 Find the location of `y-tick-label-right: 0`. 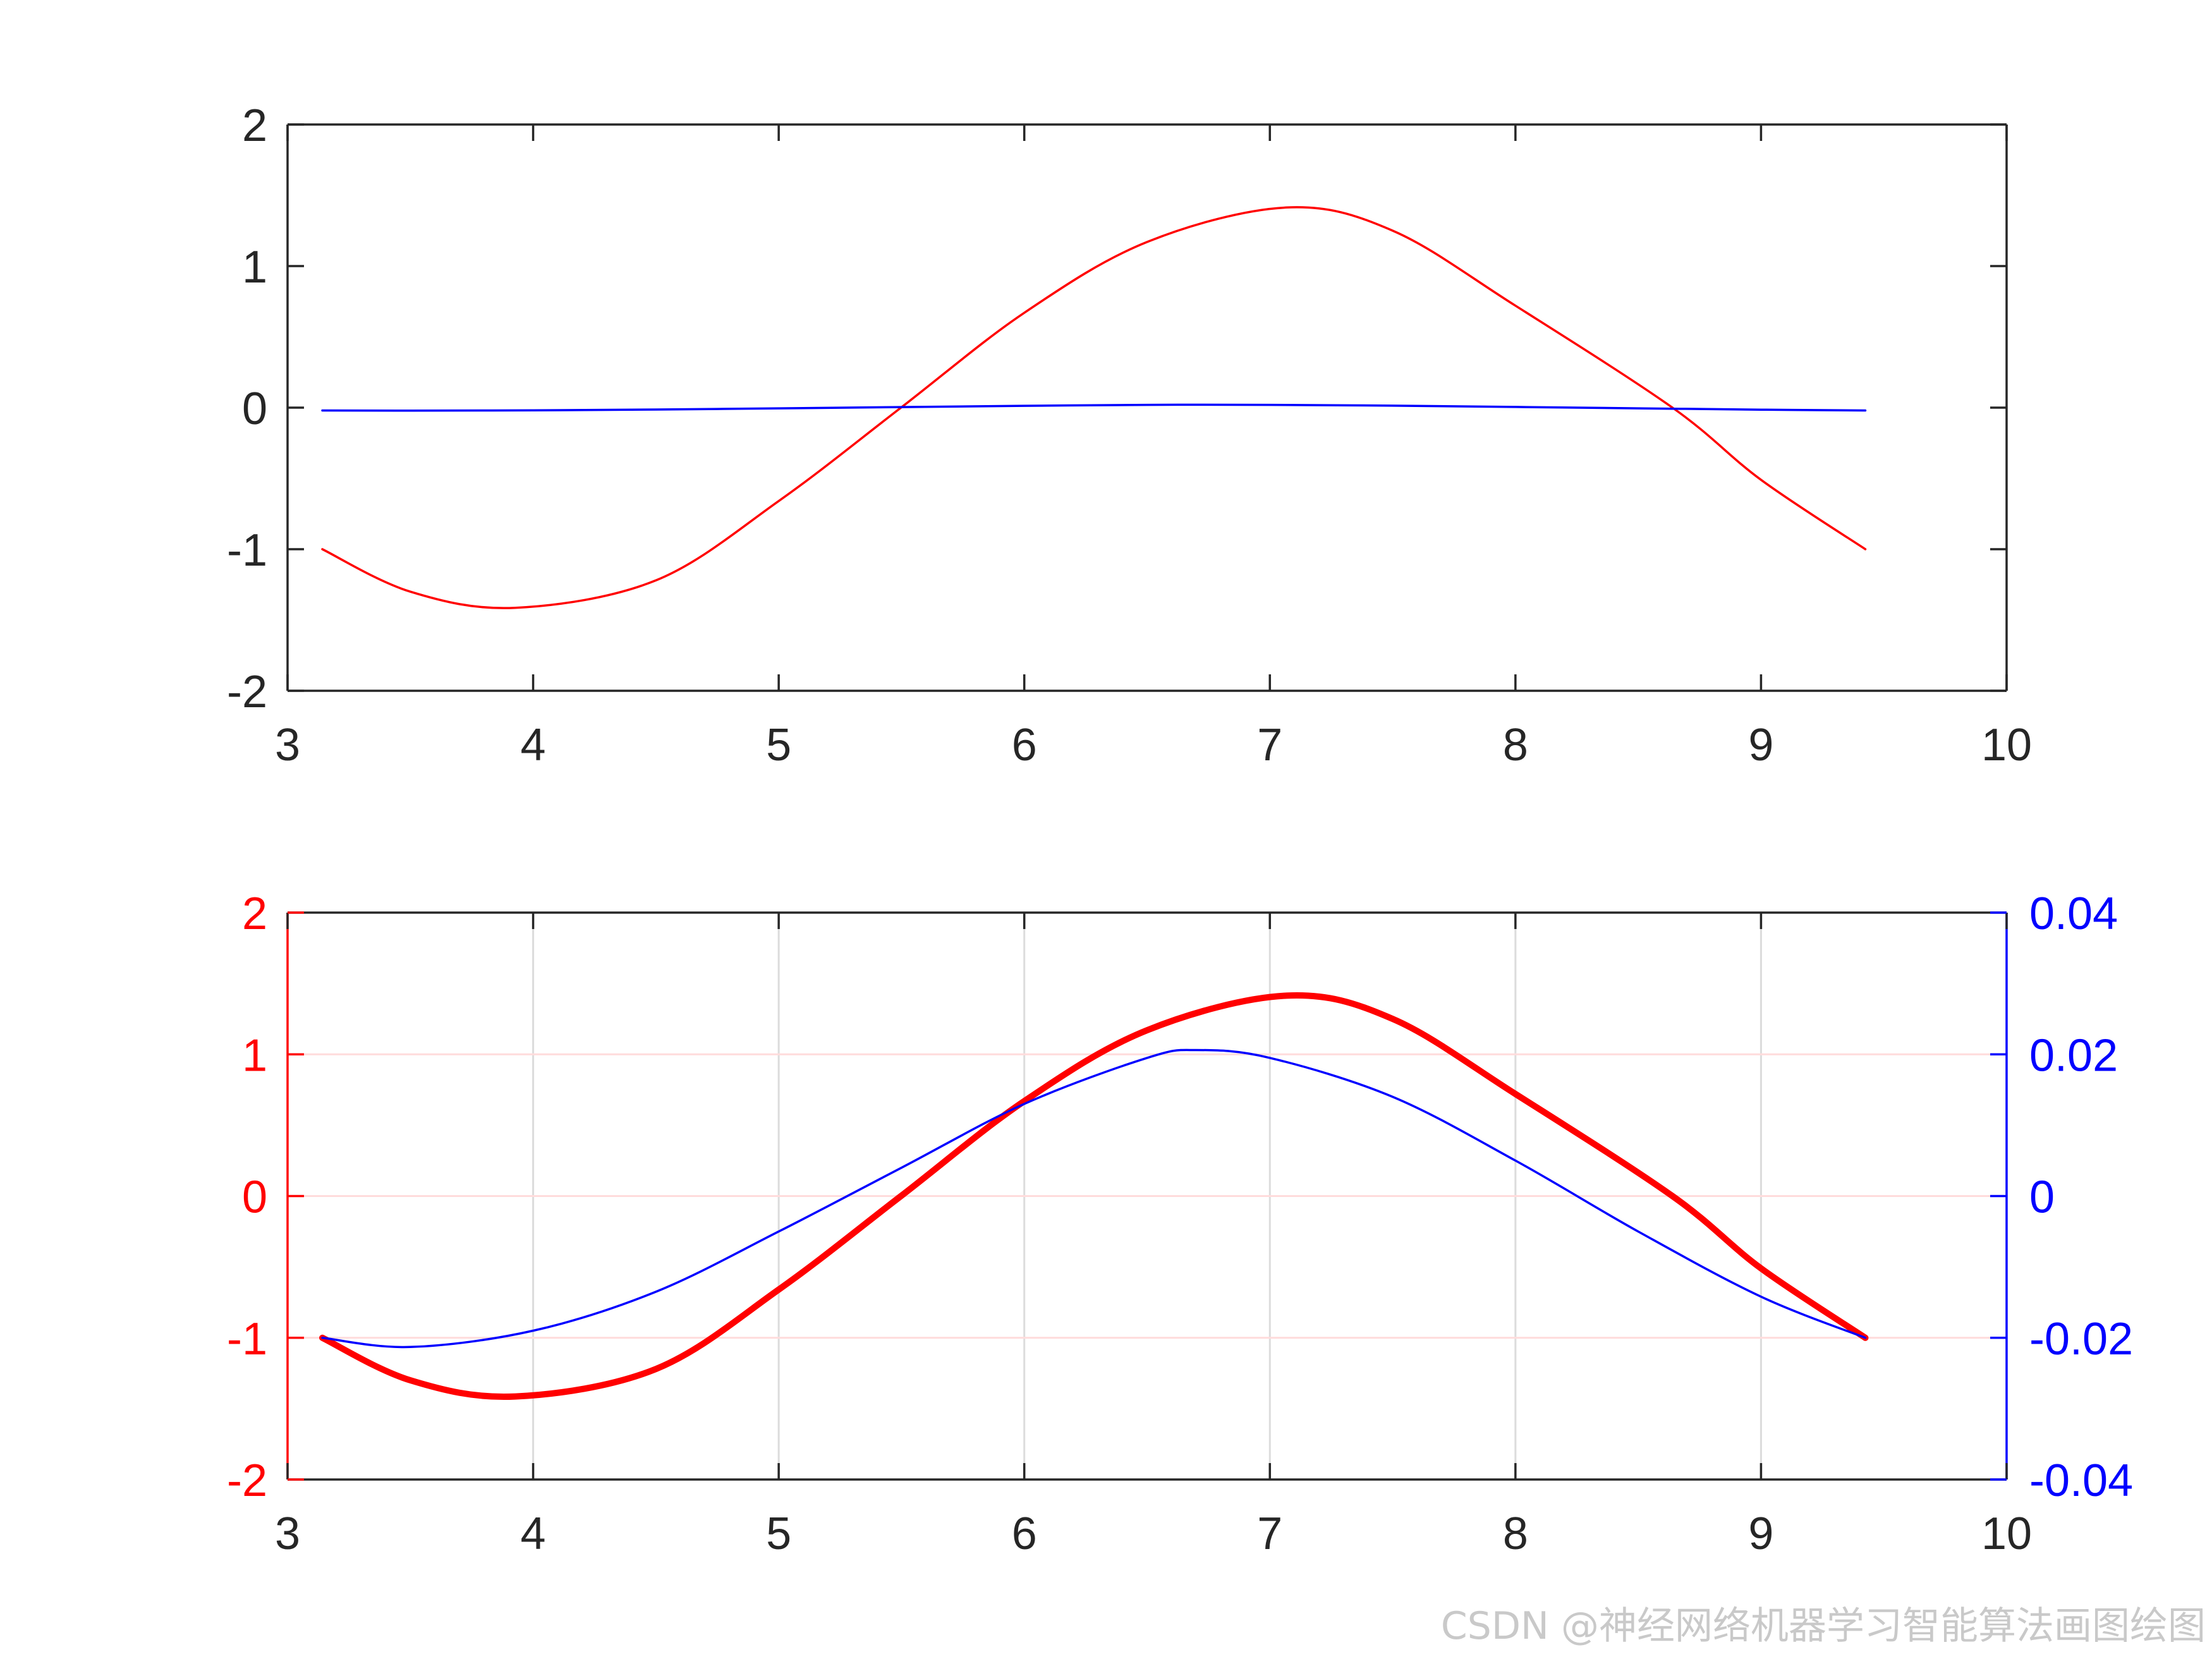

y-tick-label-right: 0 is located at coordinates (2042, 1197).